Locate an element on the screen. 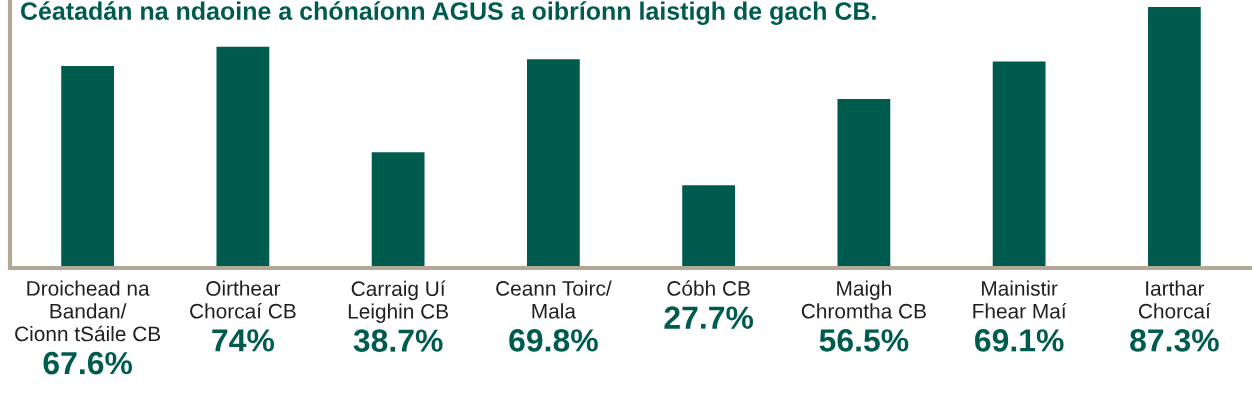 The width and height of the screenshot is (1252, 404). x-tick-label: Oirthear Chorcaí CB is located at coordinates (243, 299).